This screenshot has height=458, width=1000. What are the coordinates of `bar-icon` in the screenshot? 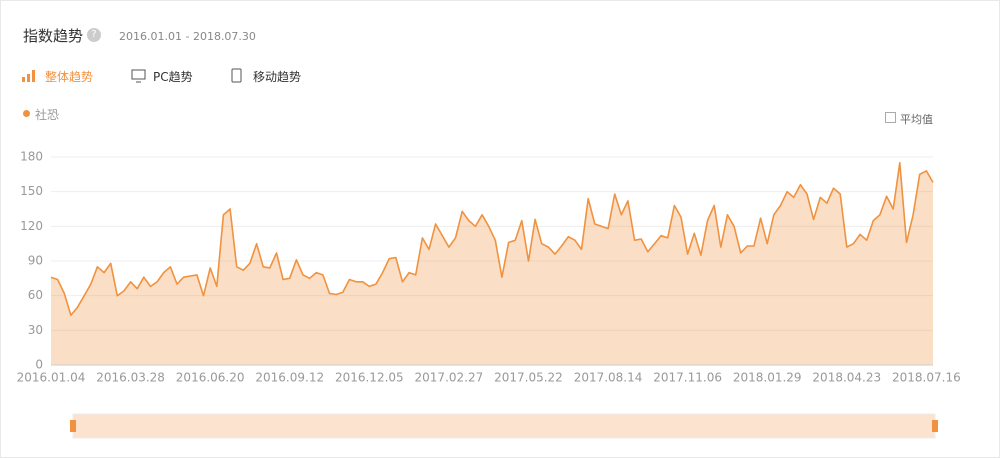 It's located at (28, 76).